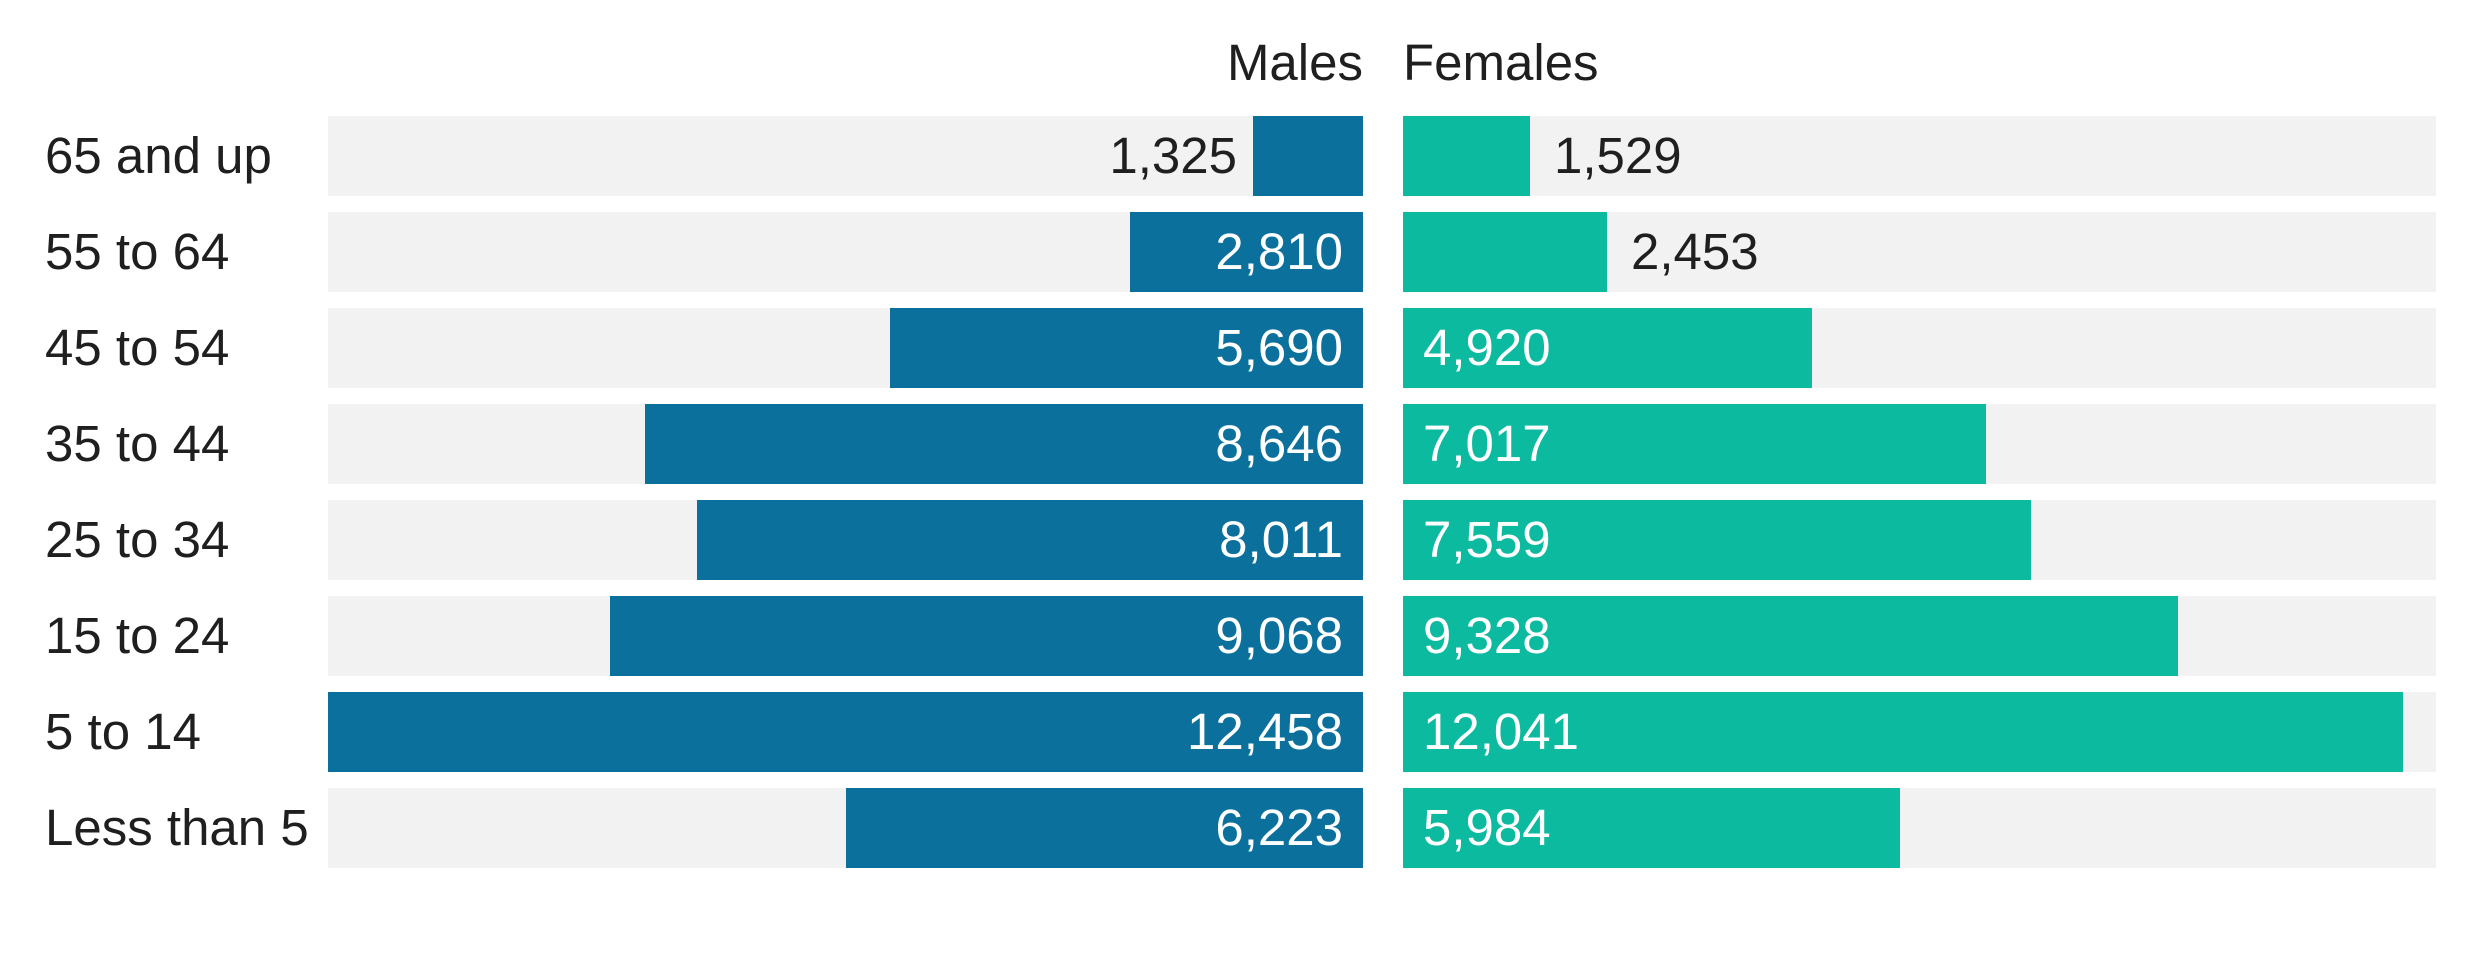  I want to click on females-value-label: 12,041, so click(1501, 731).